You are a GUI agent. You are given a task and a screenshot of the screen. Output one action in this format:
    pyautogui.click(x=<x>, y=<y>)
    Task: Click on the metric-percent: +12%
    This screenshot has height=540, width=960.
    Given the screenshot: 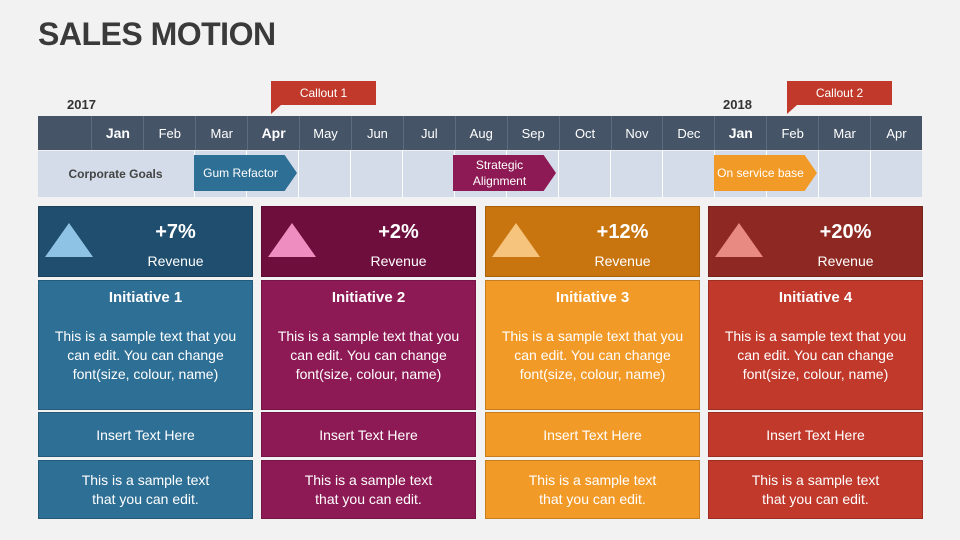 What is the action you would take?
    pyautogui.click(x=622, y=232)
    